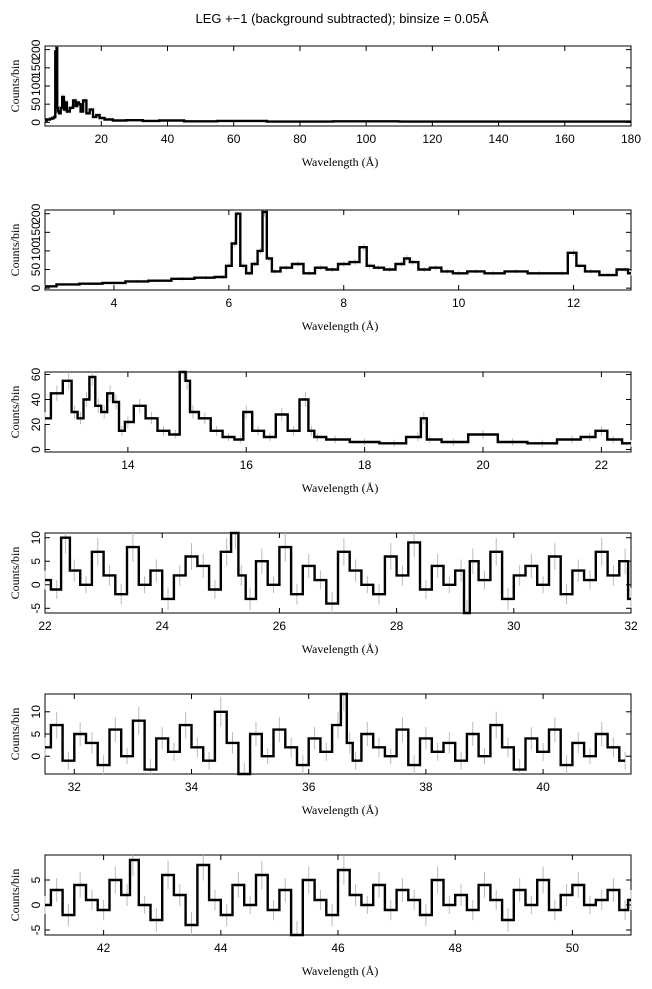 Image resolution: width=652 pixels, height=989 pixels. What do you see at coordinates (574, 303) in the screenshot?
I see `x-tick-label: 12` at bounding box center [574, 303].